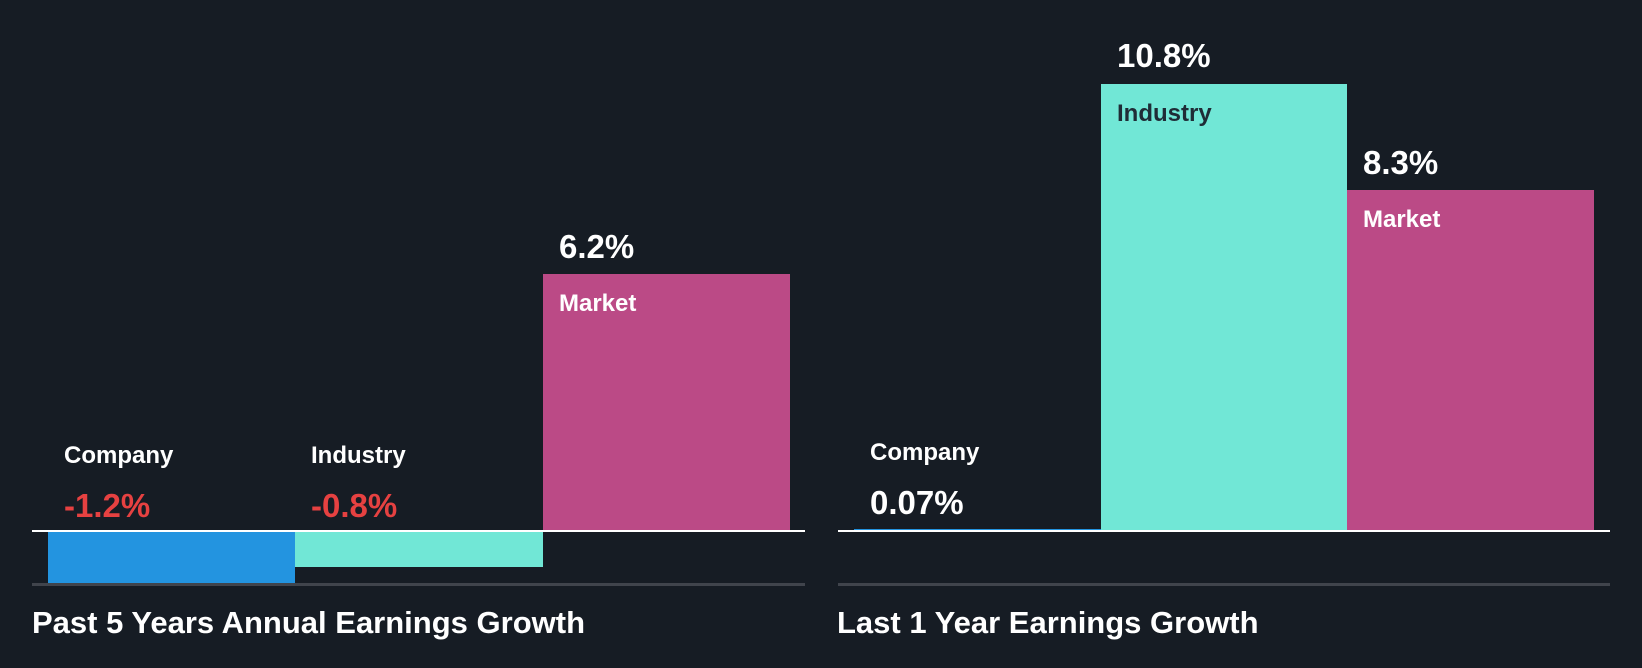  I want to click on bar-value-company: -1.2%, so click(107, 505).